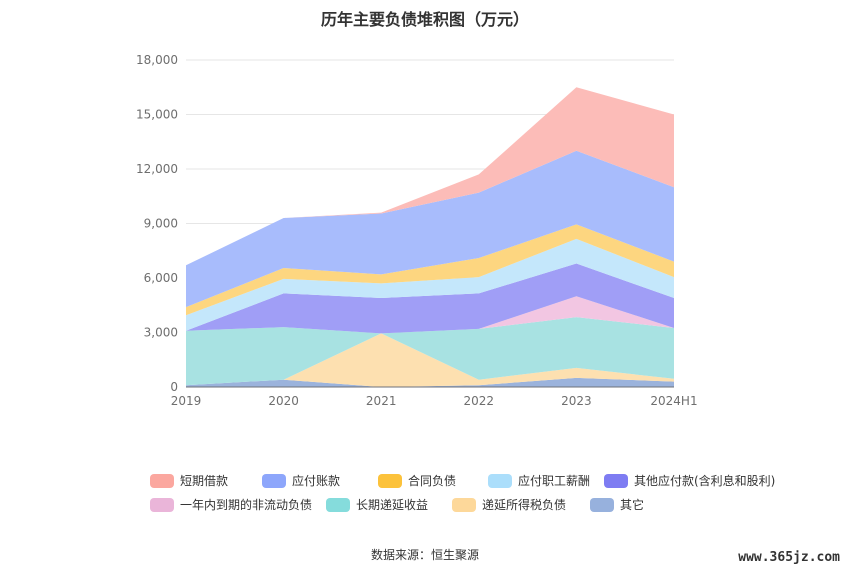 The height and width of the screenshot is (575, 850). I want to click on x-tick-label: 2023, so click(576, 401).